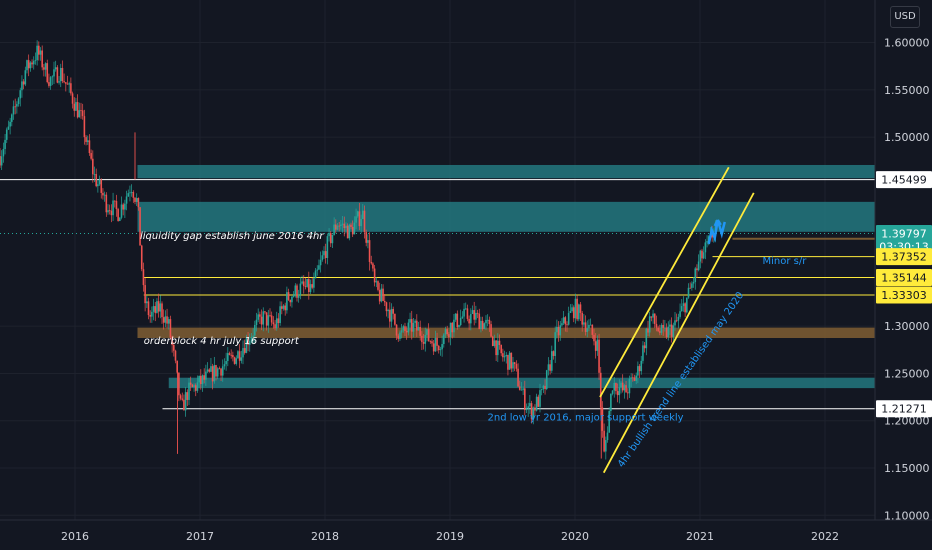 The width and height of the screenshot is (932, 550). Describe the element at coordinates (450, 536) in the screenshot. I see `time-axis: 2016 2017 2018 2019 2020 2021 2022` at that location.